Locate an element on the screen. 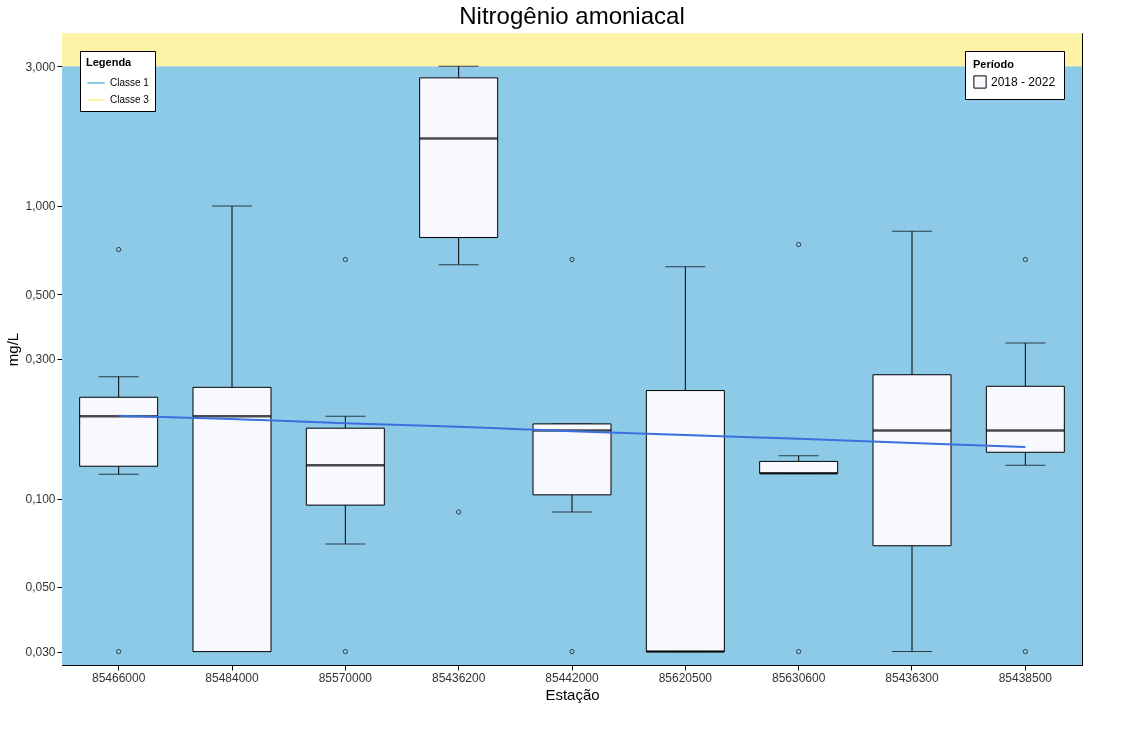  x-tick-label: 85436200 is located at coordinates (458, 677).